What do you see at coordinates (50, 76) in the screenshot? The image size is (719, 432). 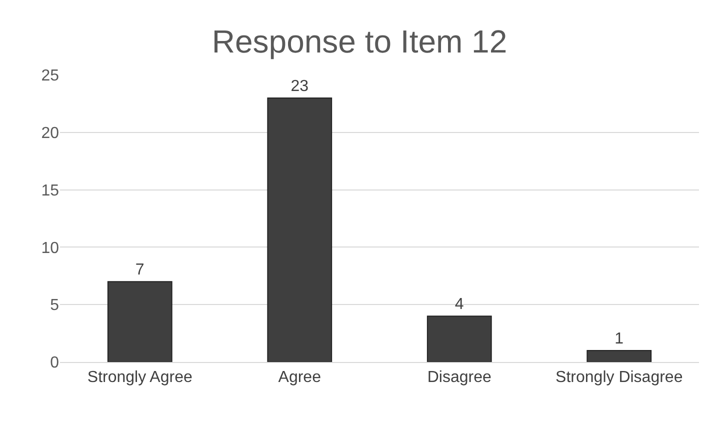 I see `y-tick-label: 25` at bounding box center [50, 76].